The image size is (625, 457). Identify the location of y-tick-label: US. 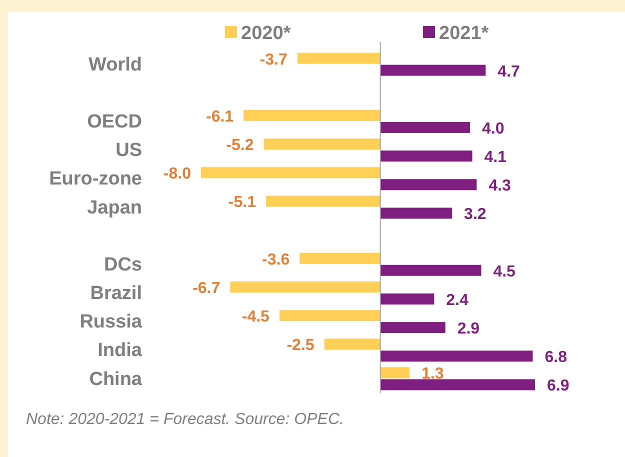
(129, 151).